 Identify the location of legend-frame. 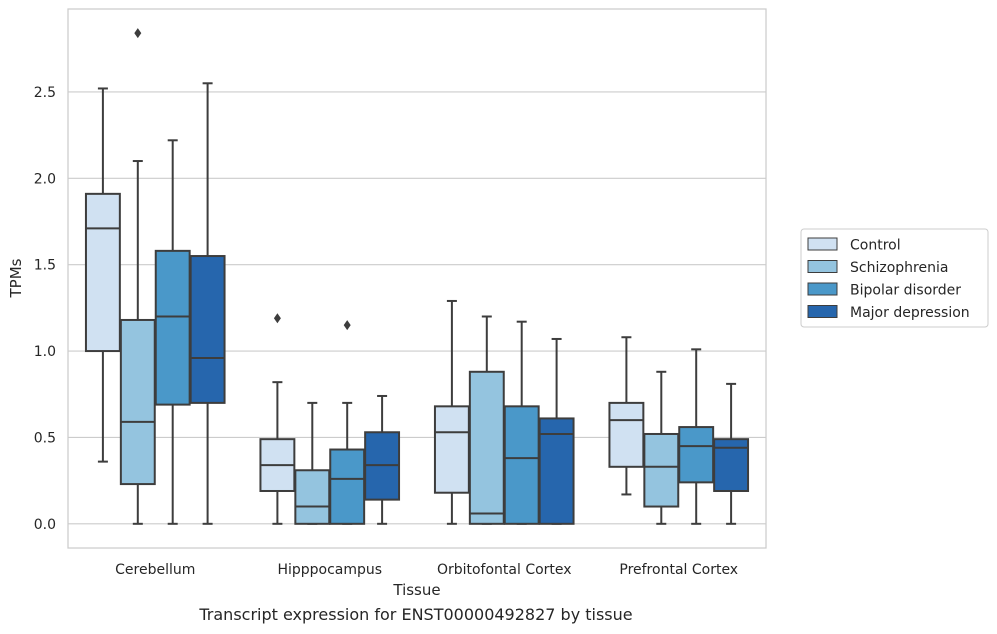
(894, 278).